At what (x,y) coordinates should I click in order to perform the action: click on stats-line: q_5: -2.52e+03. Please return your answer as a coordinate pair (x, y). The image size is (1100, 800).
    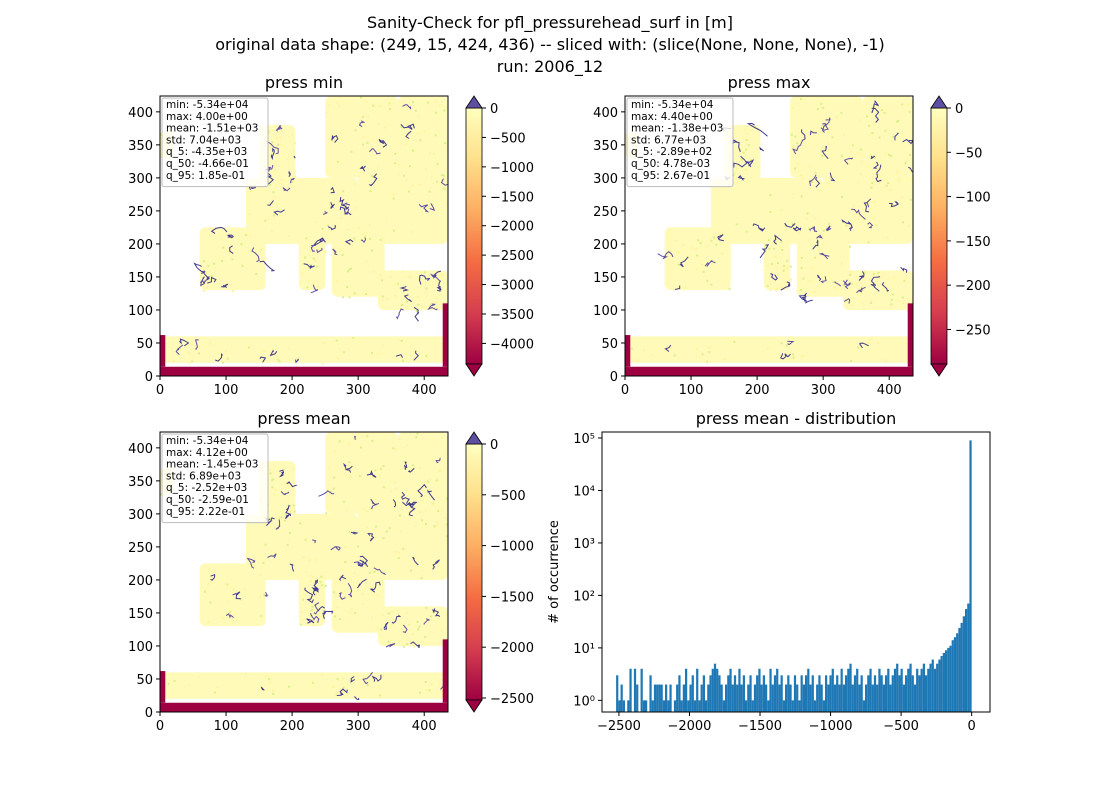
    Looking at the image, I should click on (206, 488).